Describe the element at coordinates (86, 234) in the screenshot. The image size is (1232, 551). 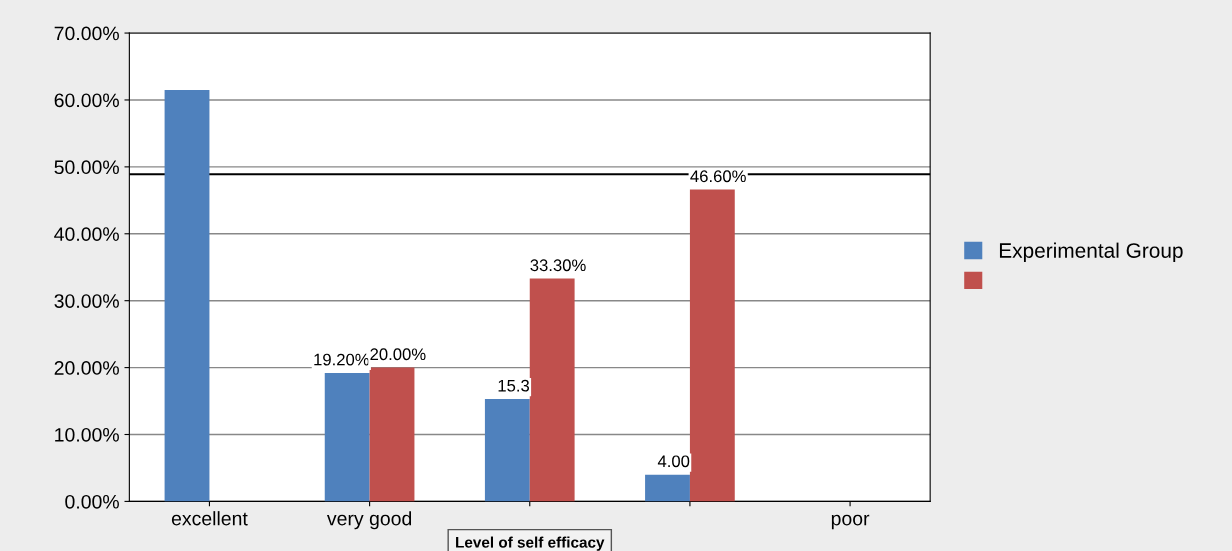
I see `y-tick-label: 40.00%` at that location.